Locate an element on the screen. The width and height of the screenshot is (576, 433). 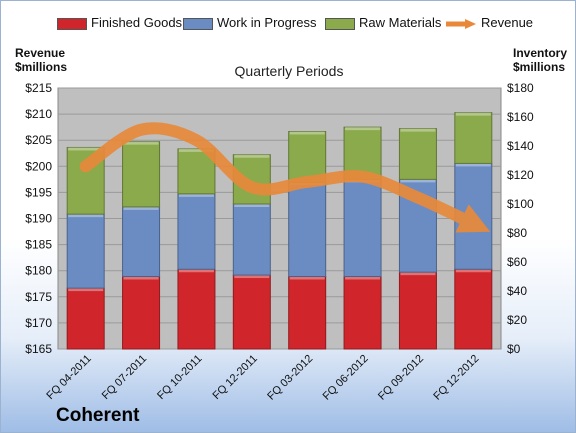
x-tick-label: FQ 12-2011 is located at coordinates (235, 377).